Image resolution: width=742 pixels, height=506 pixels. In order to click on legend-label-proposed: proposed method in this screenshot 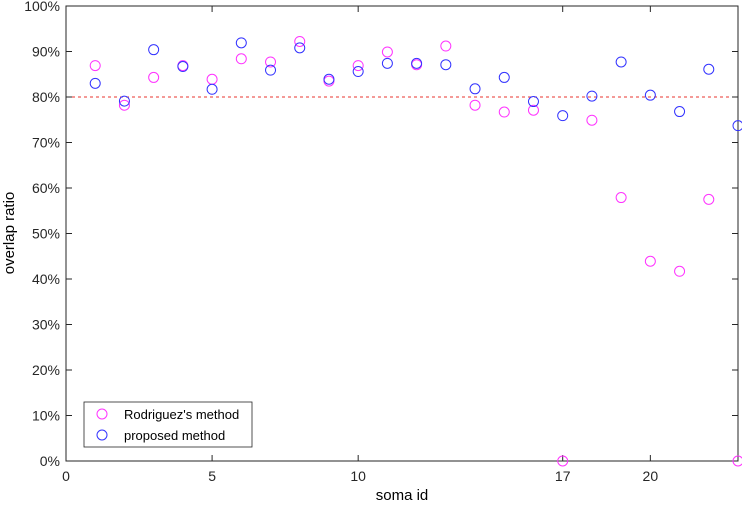, I will do `click(174, 435)`.